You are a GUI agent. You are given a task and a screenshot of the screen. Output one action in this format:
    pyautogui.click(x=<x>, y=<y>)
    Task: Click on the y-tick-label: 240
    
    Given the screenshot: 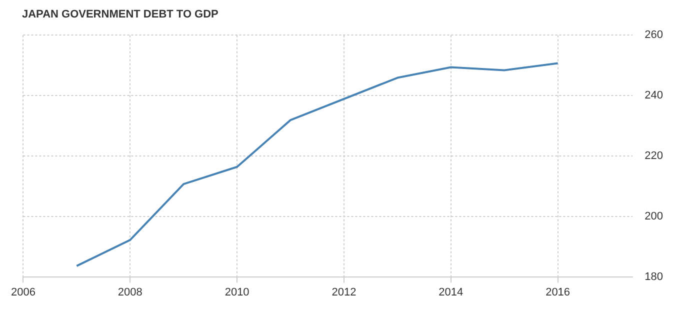 What is the action you would take?
    pyautogui.click(x=654, y=96)
    